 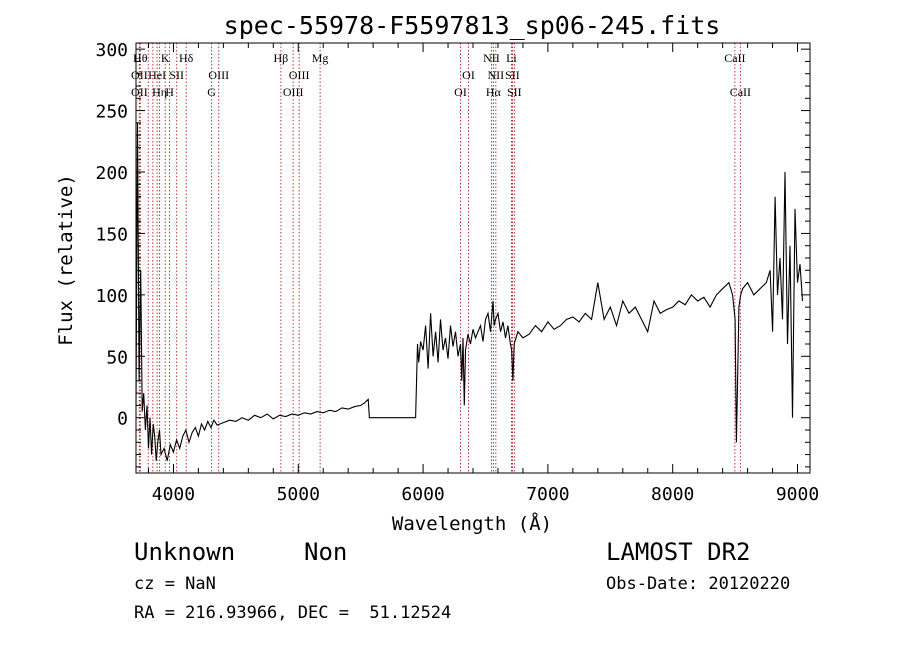 What do you see at coordinates (139, 92) in the screenshot?
I see `line-label-2: OII` at bounding box center [139, 92].